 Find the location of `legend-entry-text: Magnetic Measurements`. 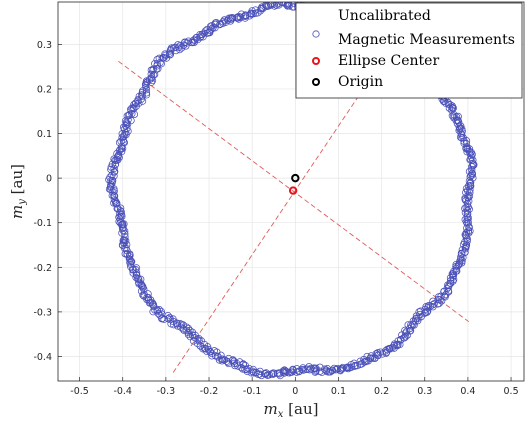

legend-entry-text: Magnetic Measurements is located at coordinates (426, 40).